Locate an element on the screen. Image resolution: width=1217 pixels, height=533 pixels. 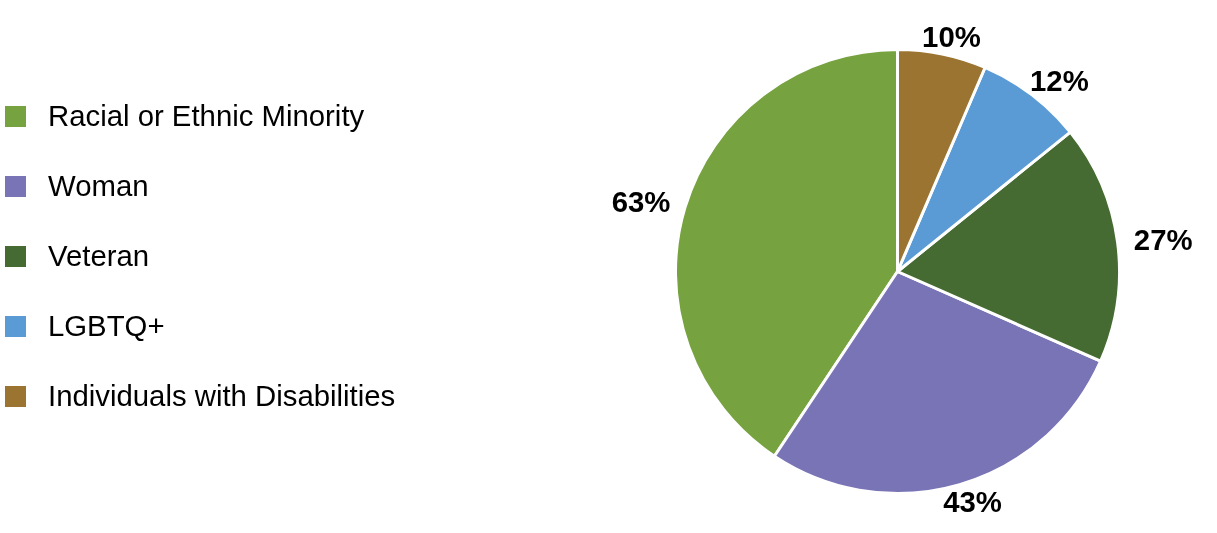
data-label: 10% is located at coordinates (951, 36).